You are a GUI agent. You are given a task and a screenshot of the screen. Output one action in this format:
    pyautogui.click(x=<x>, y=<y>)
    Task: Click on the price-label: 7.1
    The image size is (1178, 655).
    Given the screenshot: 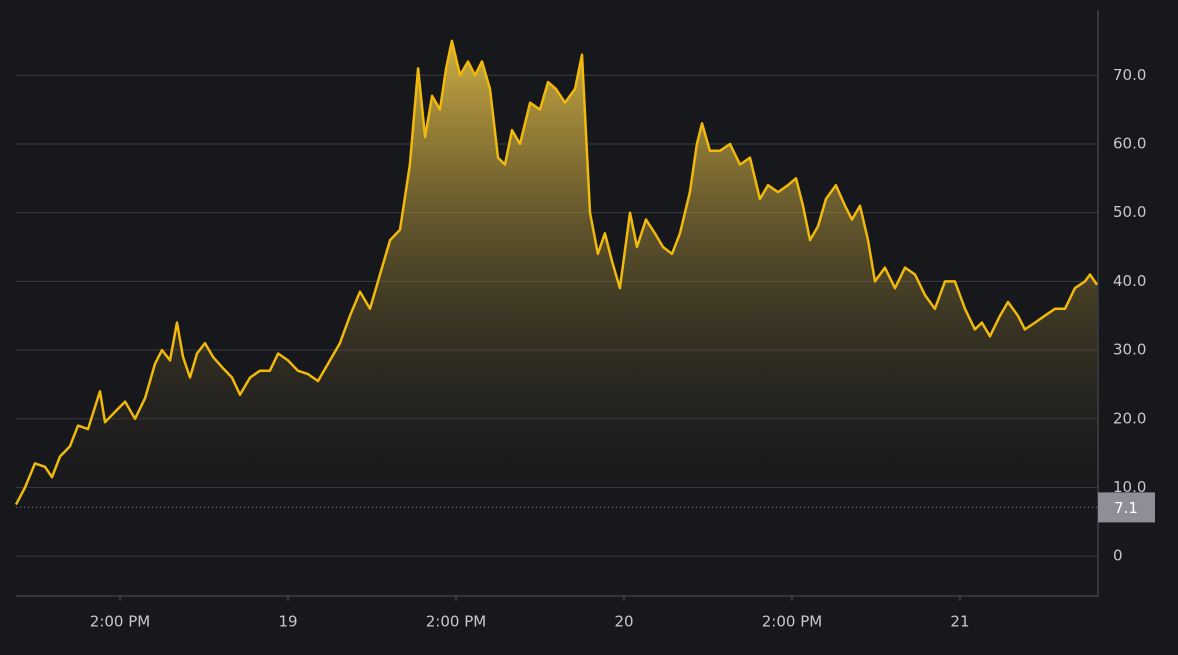 What is the action you would take?
    pyautogui.click(x=1126, y=508)
    